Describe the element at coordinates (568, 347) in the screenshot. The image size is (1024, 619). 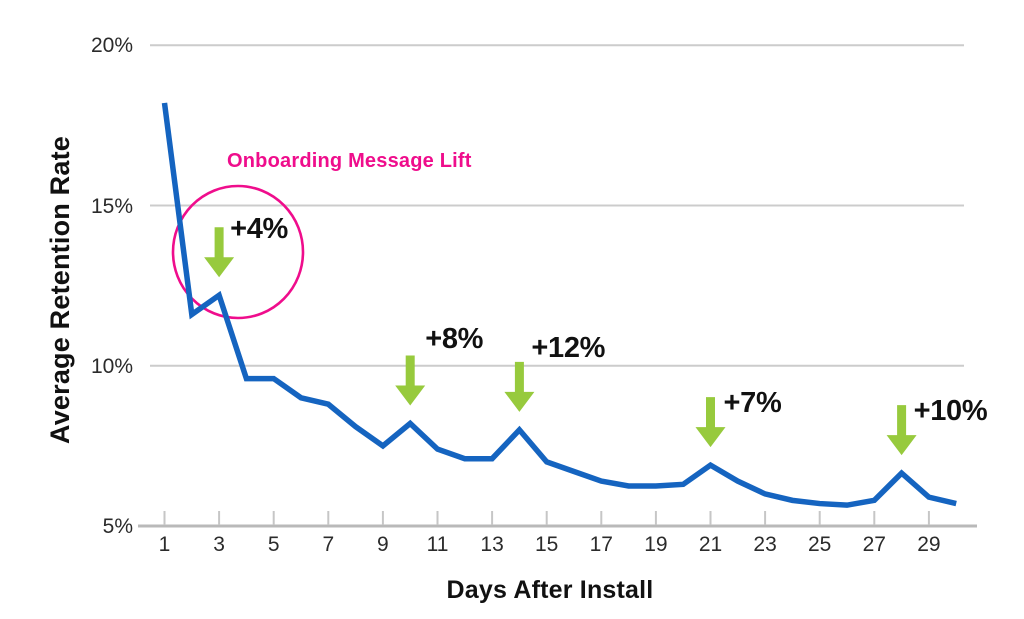
I see `lift-label-day14: +12%` at that location.